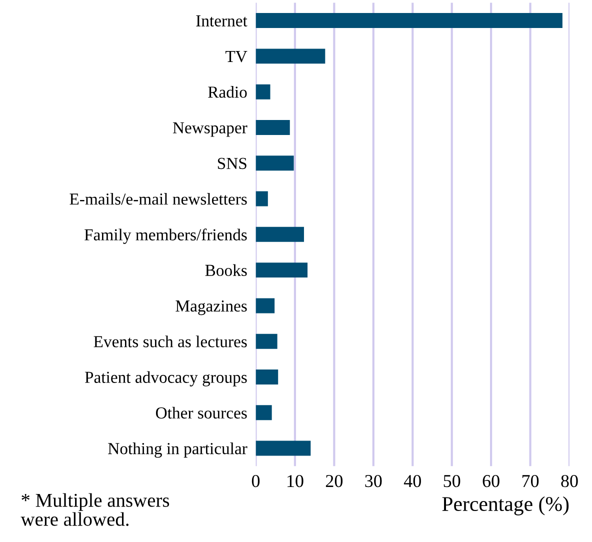  I want to click on y-tick-label: Events such as lectures, so click(170, 342).